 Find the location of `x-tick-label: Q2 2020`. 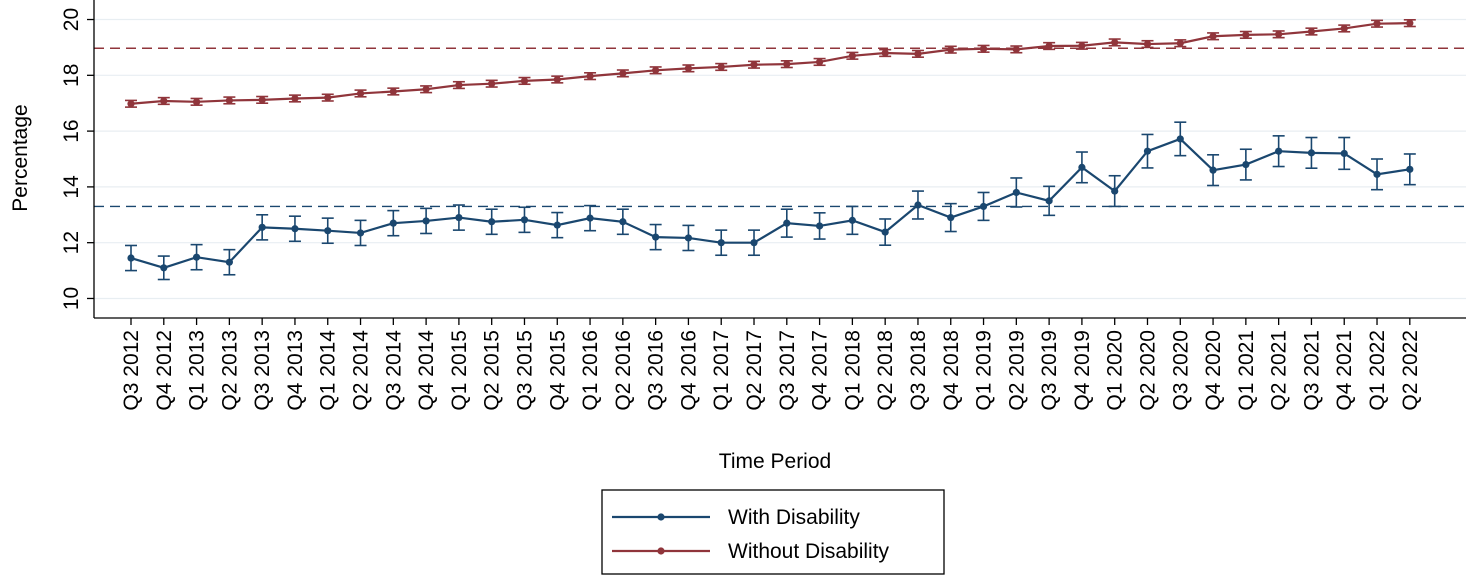

x-tick-label: Q2 2020 is located at coordinates (1147, 370).